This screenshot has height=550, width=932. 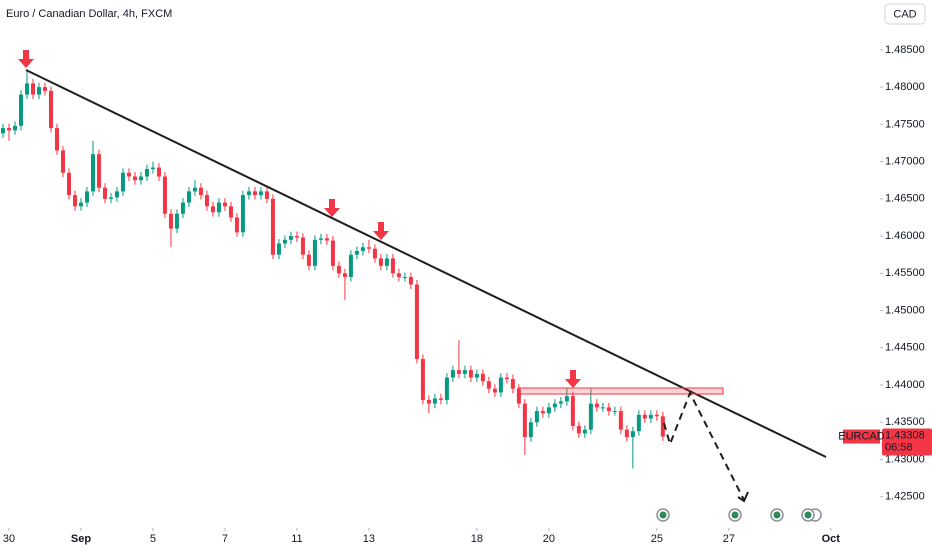 What do you see at coordinates (369, 539) in the screenshot?
I see `x-tick-label: 13` at bounding box center [369, 539].